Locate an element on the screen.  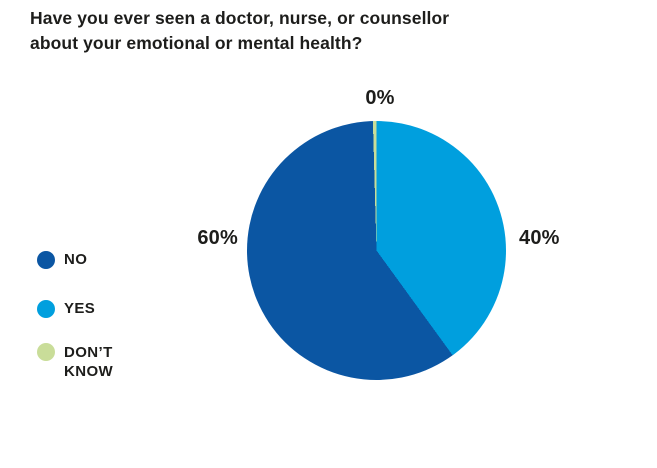
legend-swatch-dont-know-icon is located at coordinates (46, 352).